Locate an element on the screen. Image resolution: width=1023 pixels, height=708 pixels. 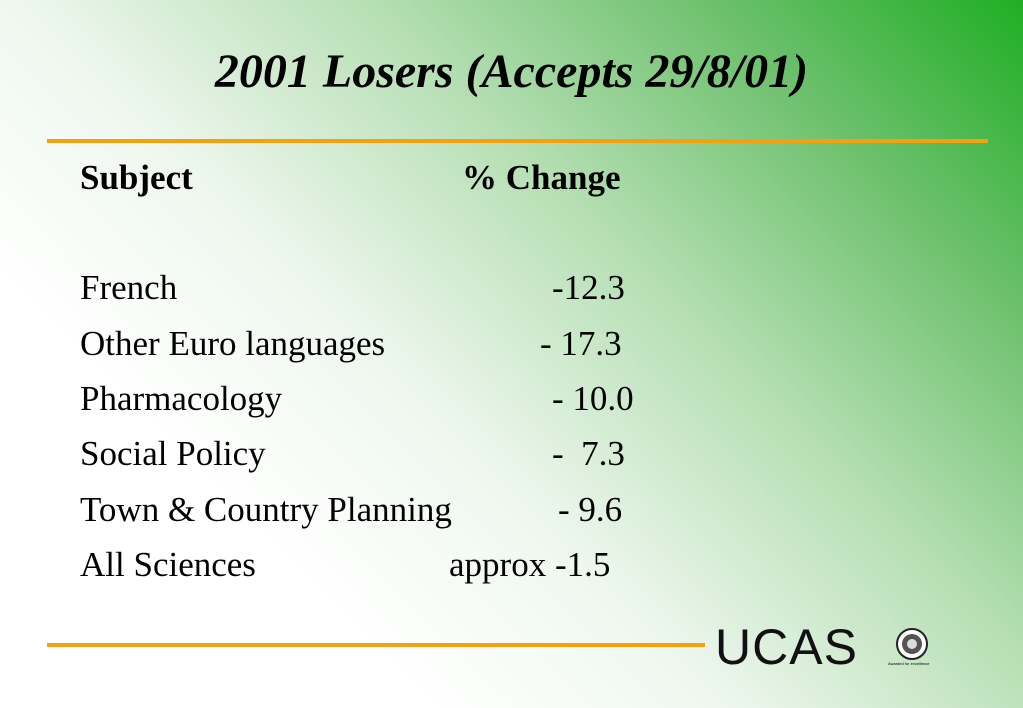
subject-cell: French is located at coordinates (129, 287).